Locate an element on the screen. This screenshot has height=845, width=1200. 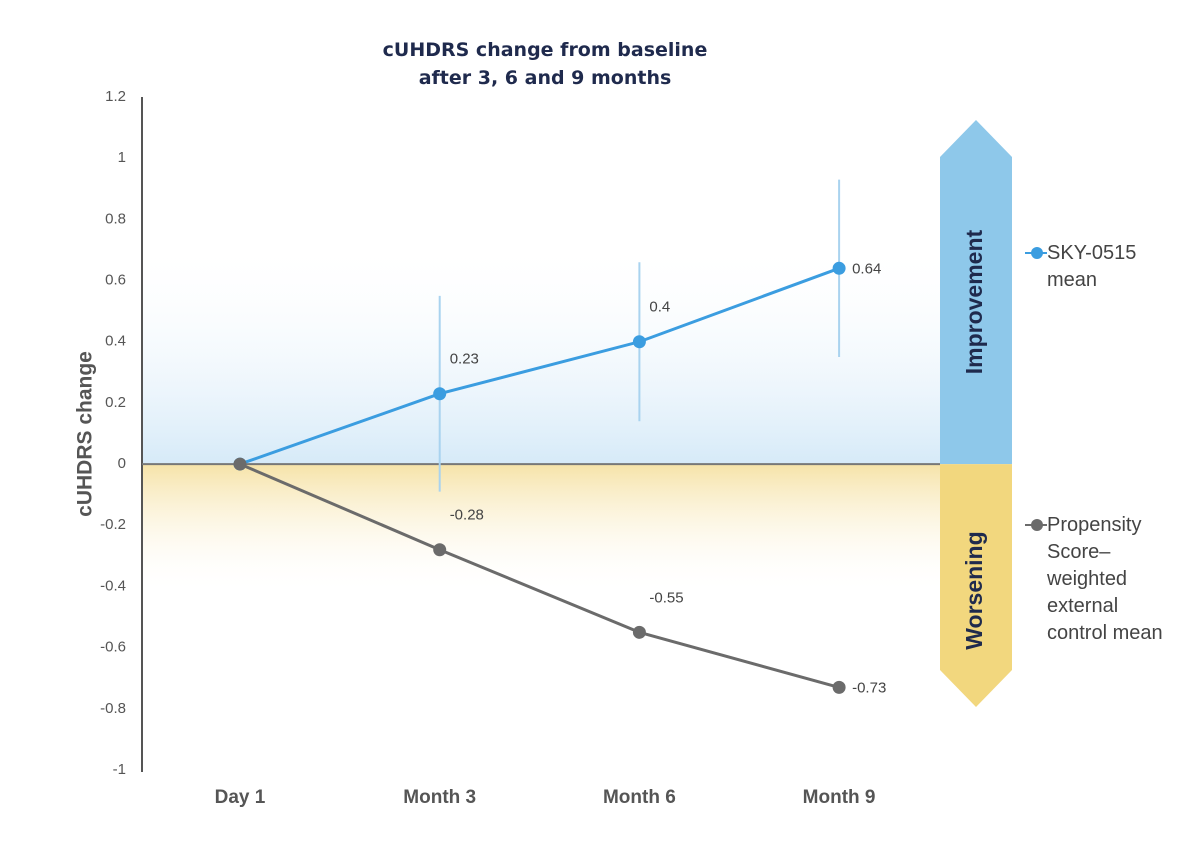
x-tick-label: Month 9 is located at coordinates (839, 797).